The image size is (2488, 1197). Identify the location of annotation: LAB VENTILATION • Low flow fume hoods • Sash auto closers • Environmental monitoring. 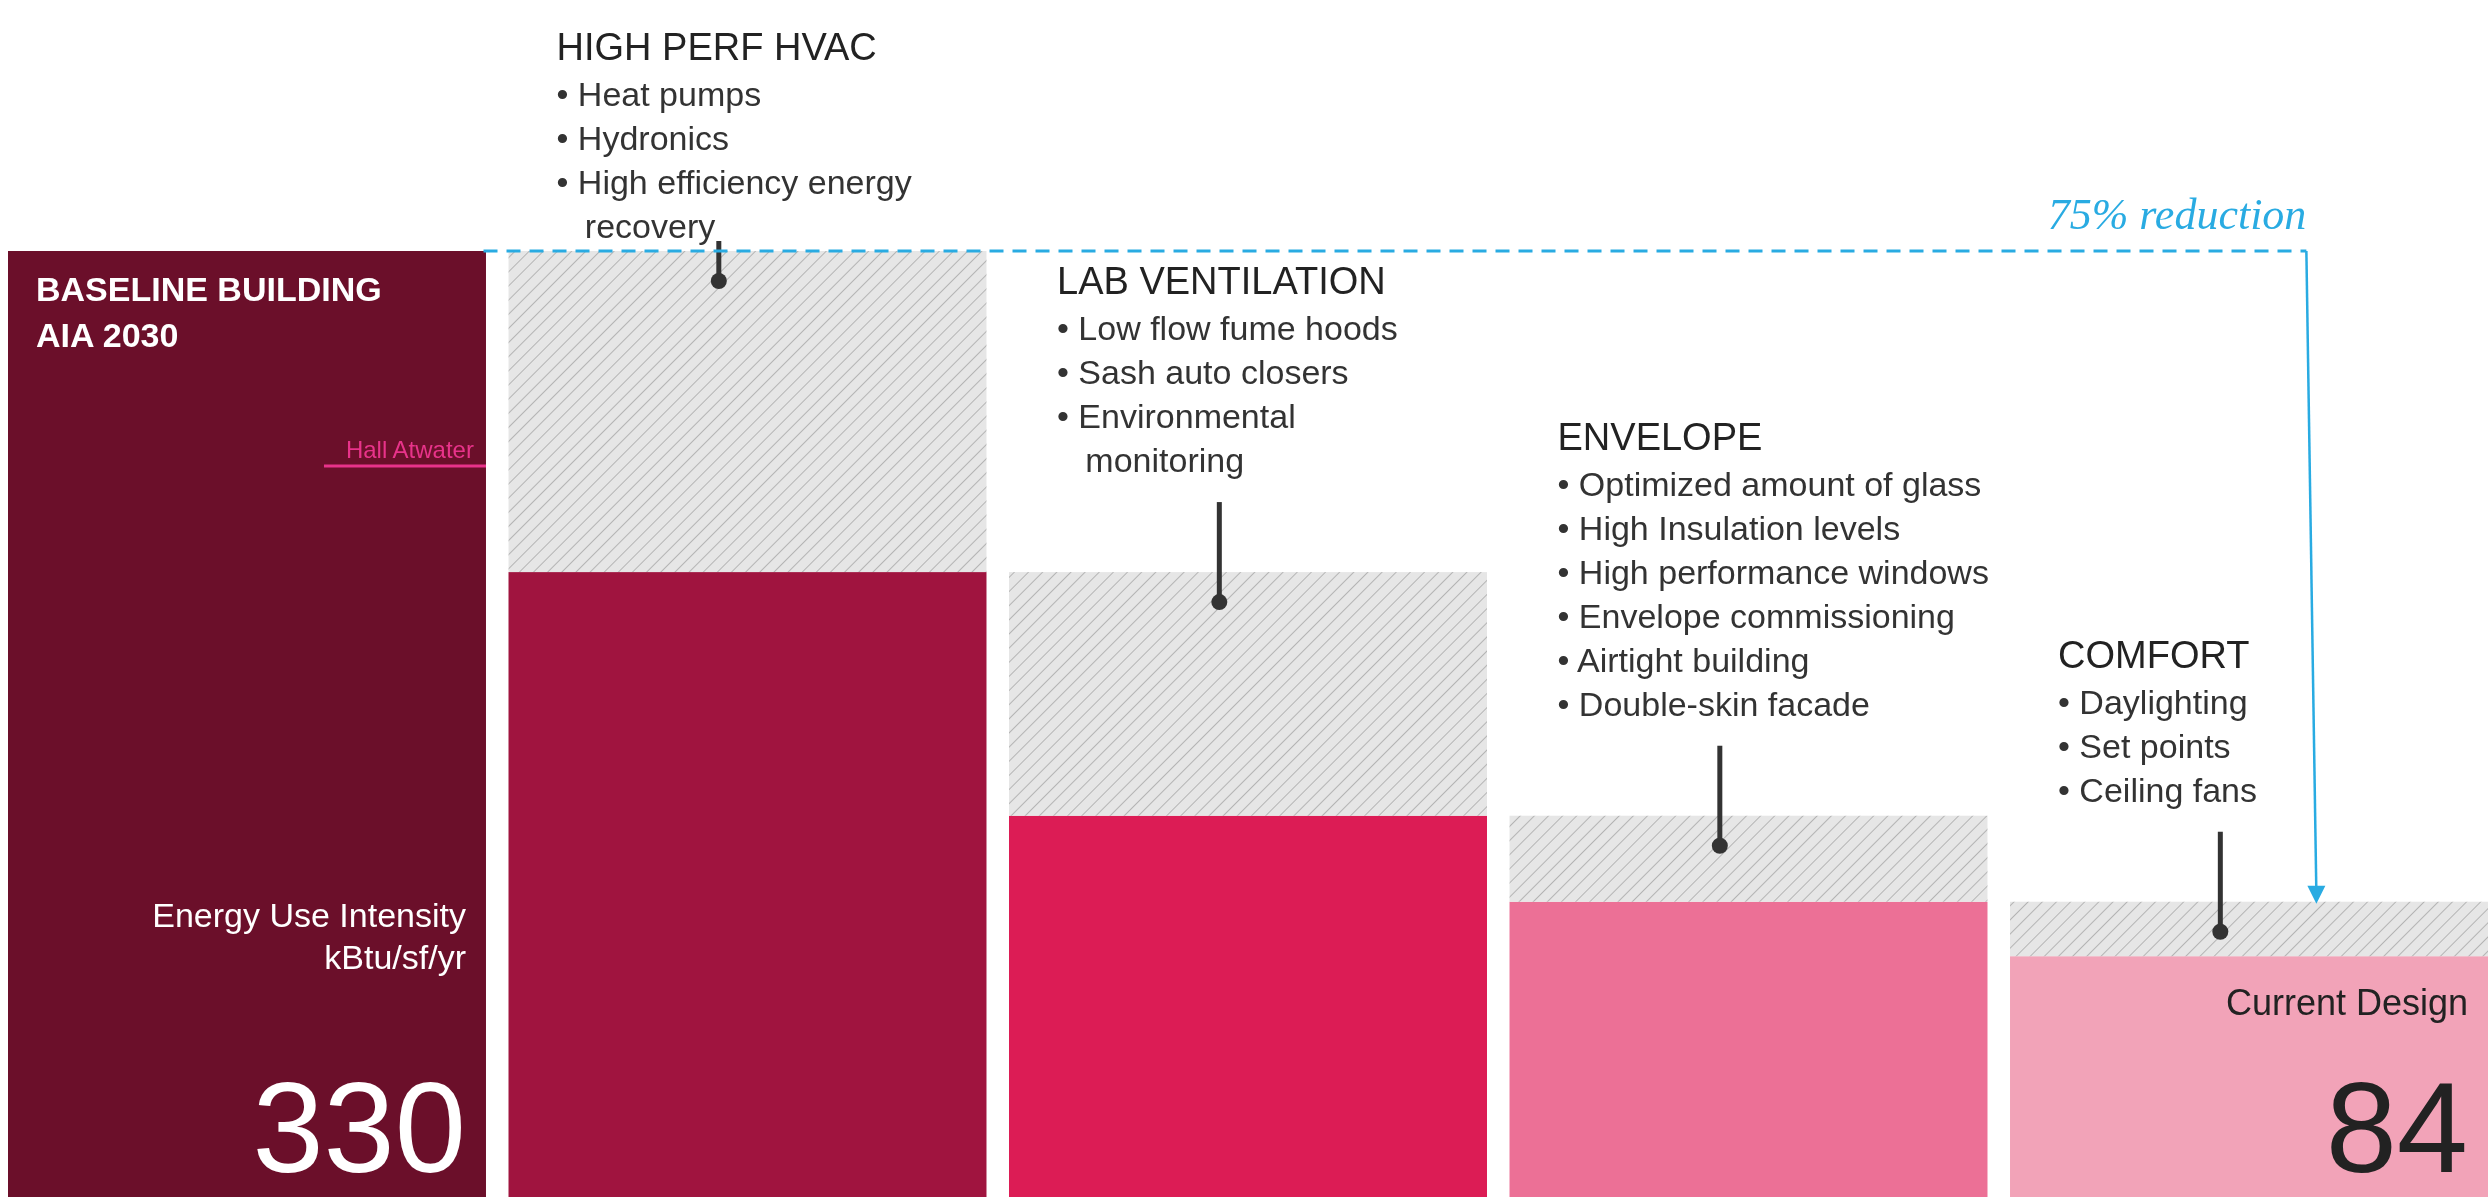
(1227, 370).